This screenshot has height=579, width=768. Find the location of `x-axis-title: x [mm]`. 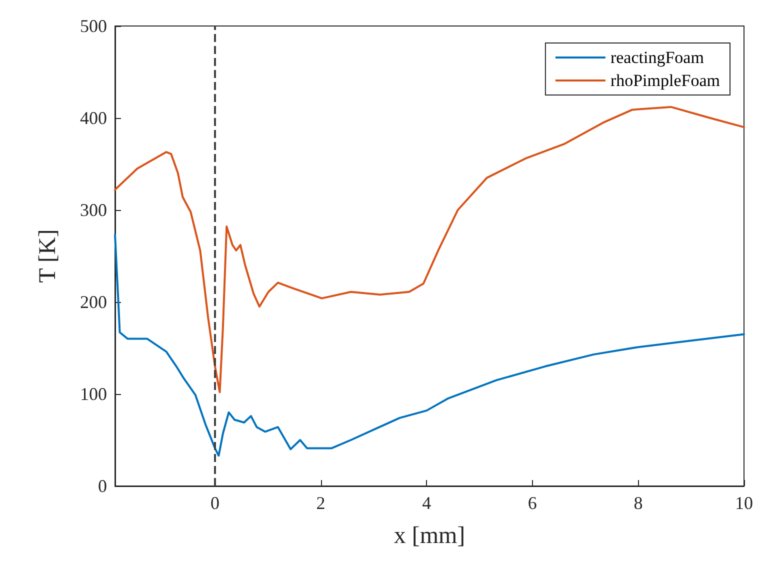

x-axis-title: x [mm] is located at coordinates (430, 536).